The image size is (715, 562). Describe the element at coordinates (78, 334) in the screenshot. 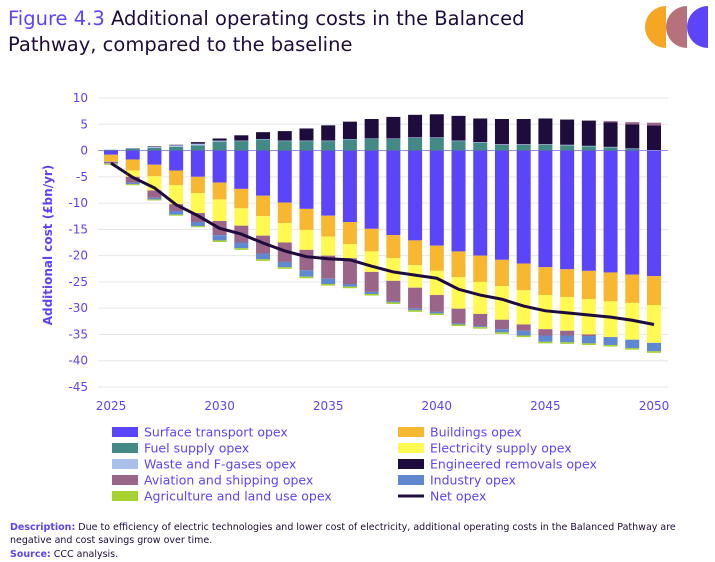

I see `y-tick-label: -35` at that location.